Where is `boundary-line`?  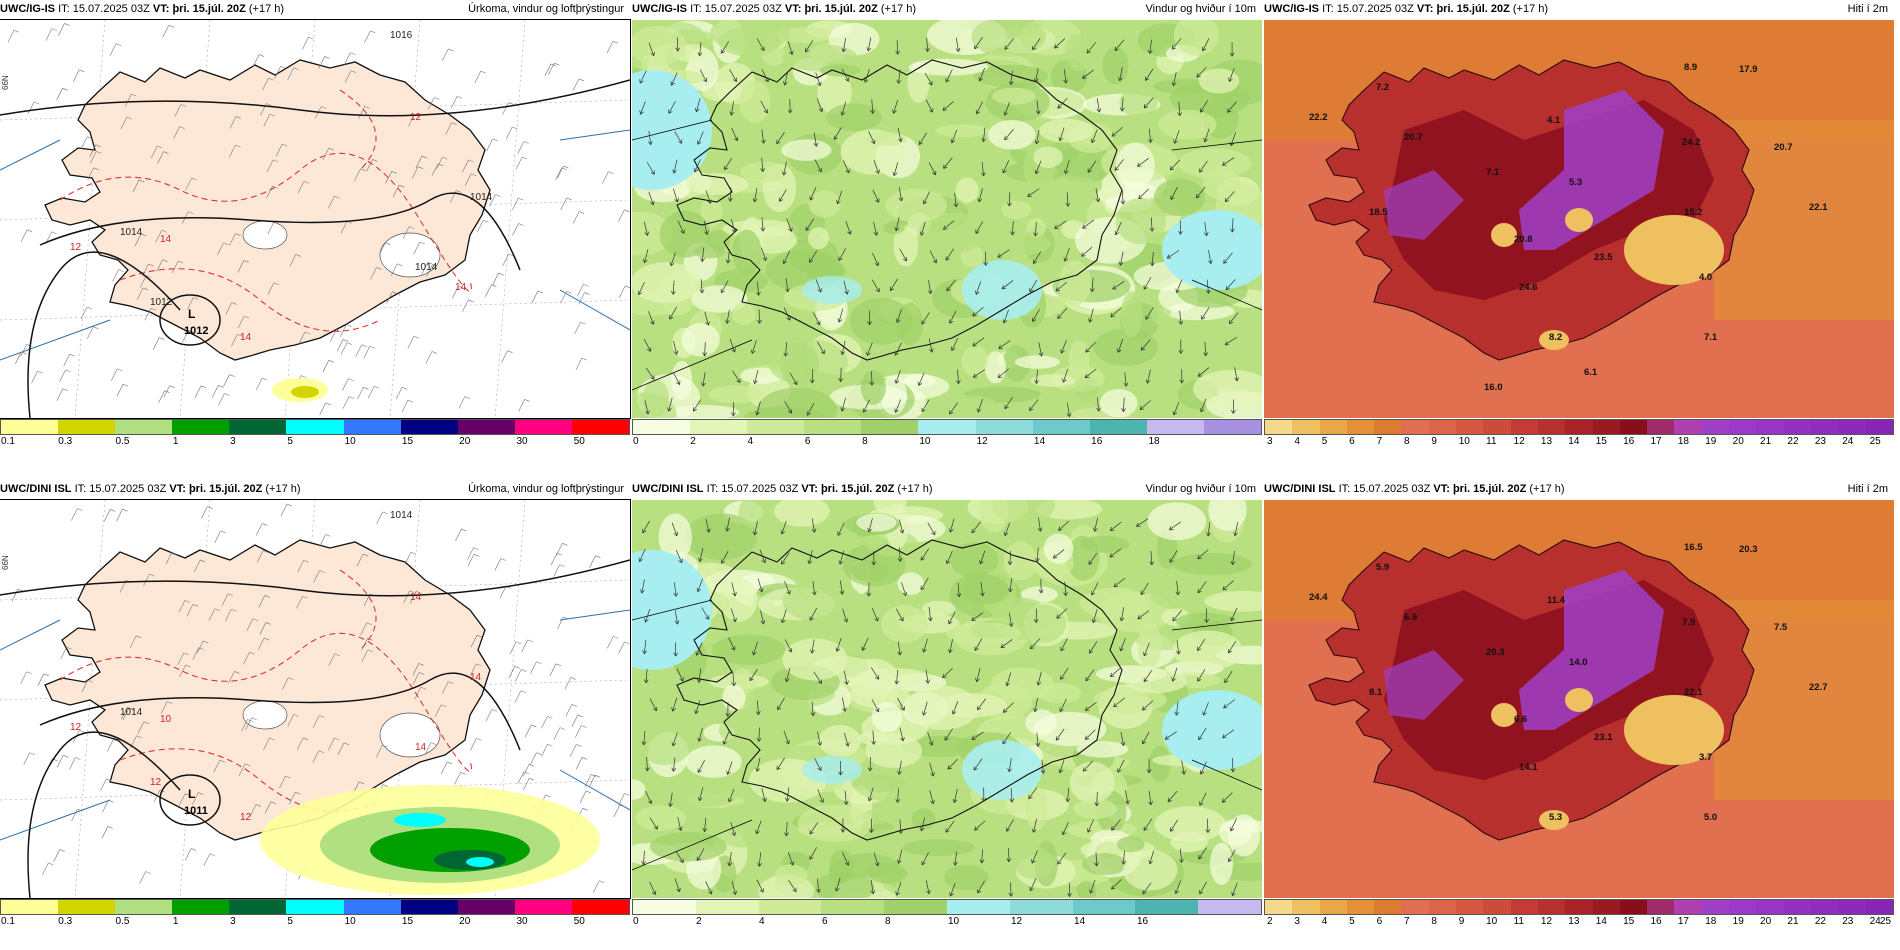
boundary-line is located at coordinates (692, 365).